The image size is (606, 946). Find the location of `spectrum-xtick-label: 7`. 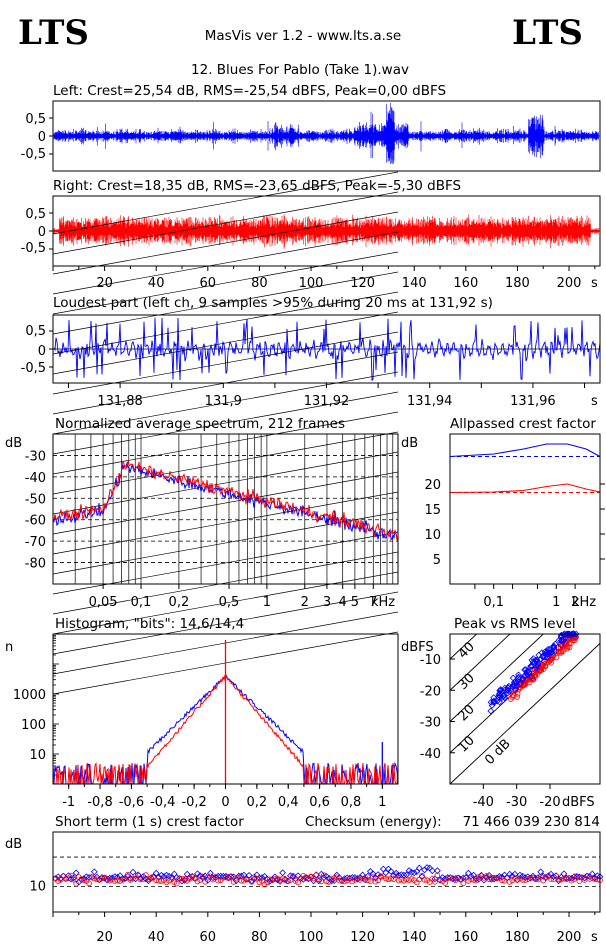

spectrum-xtick-label: 7 is located at coordinates (373, 602).